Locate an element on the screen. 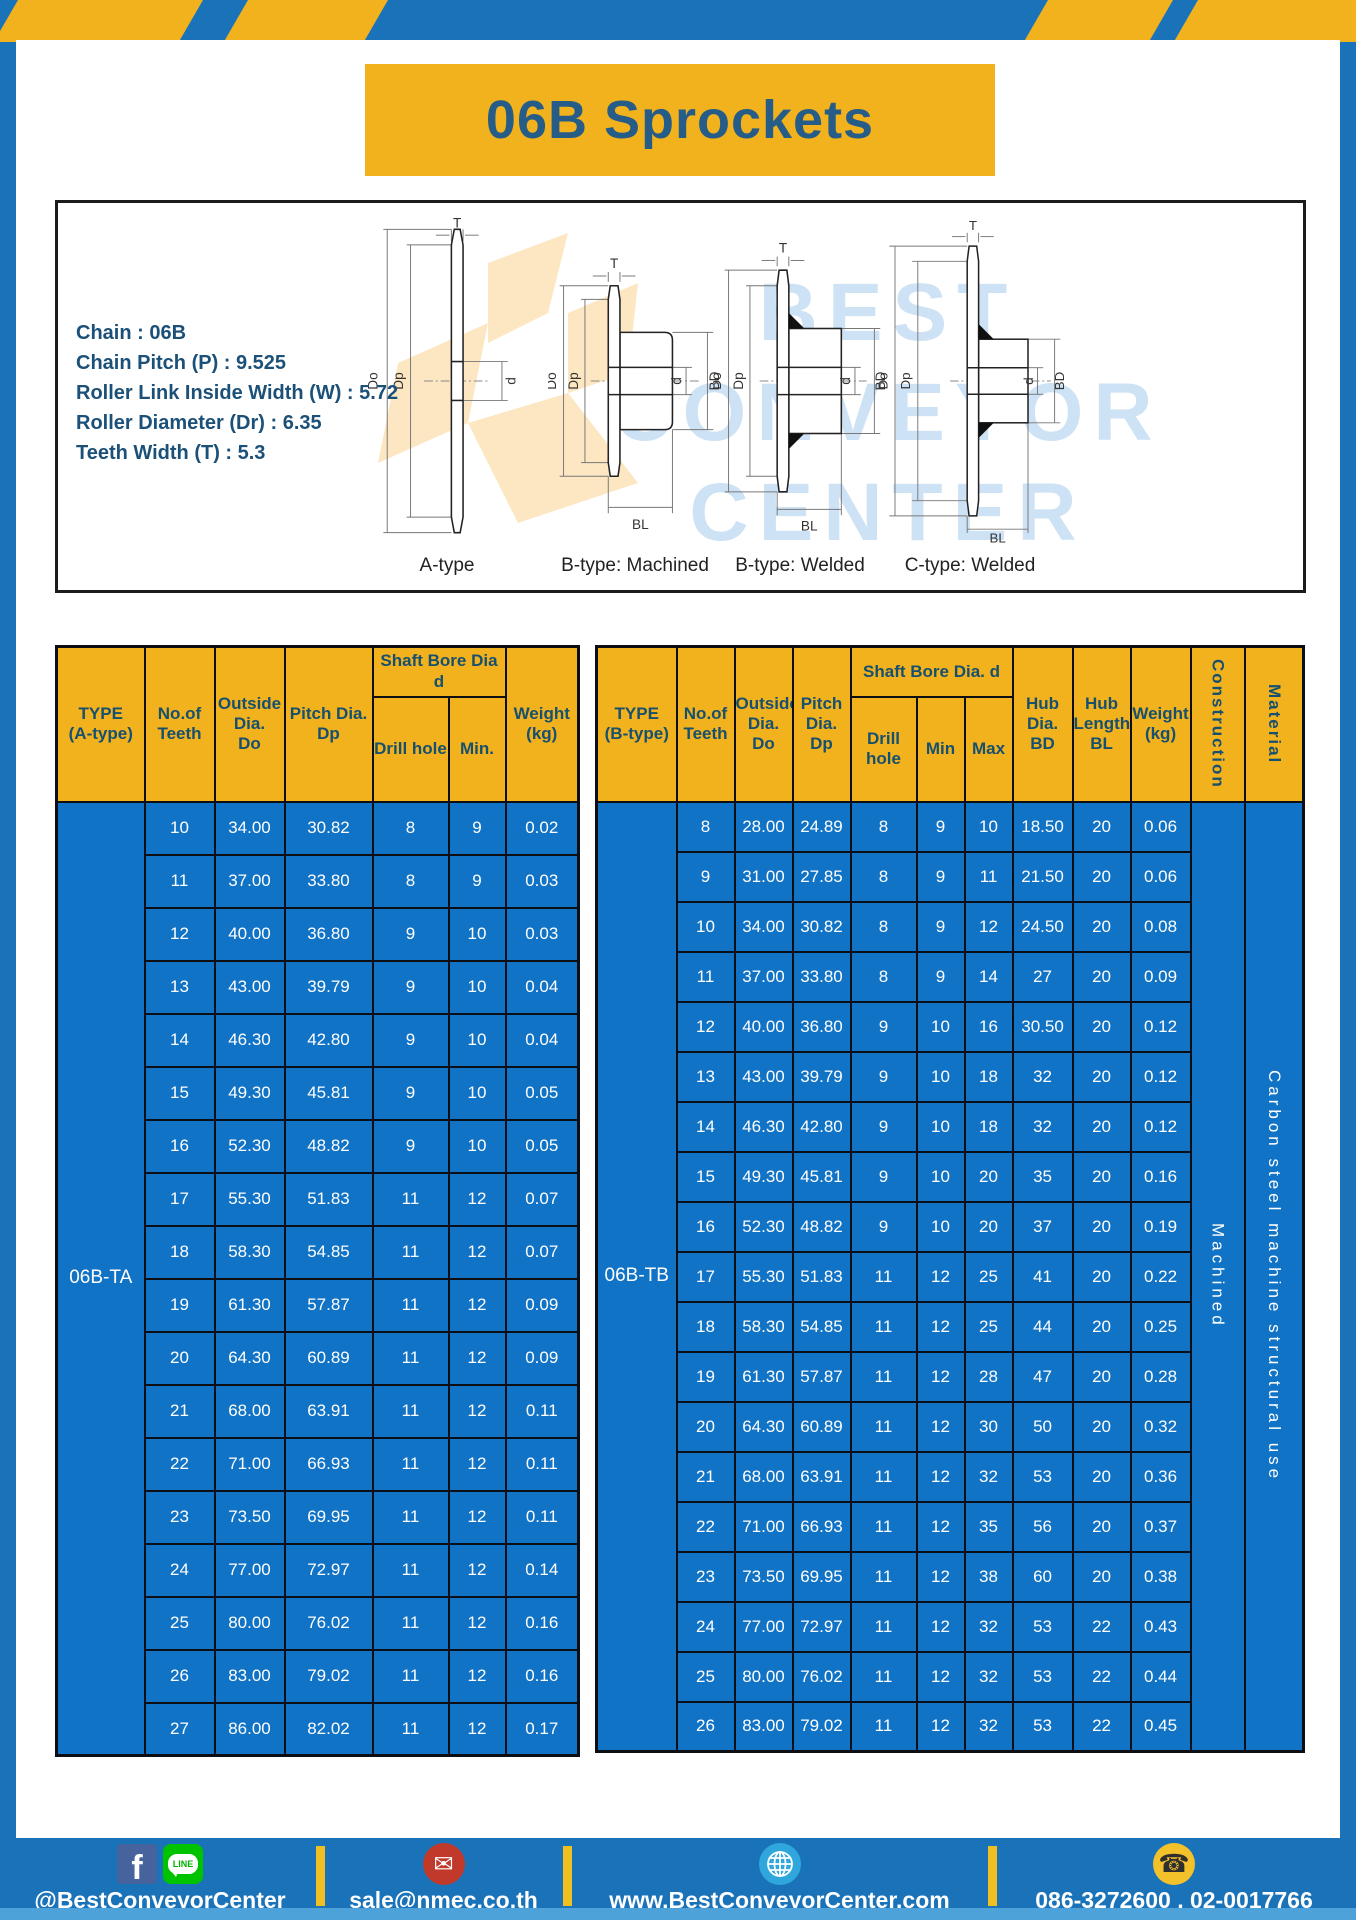  table-cell: 0.45 is located at coordinates (1160, 1726).